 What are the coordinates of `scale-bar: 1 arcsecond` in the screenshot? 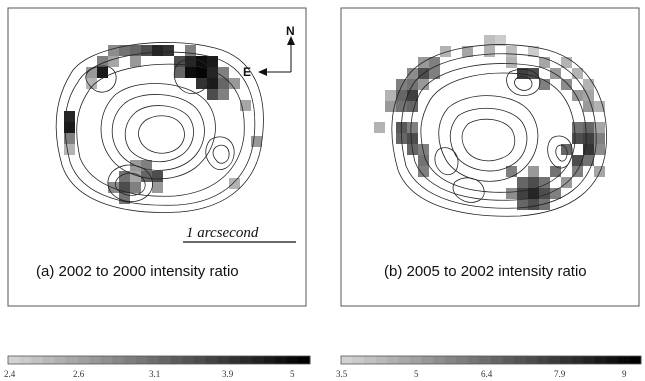 It's located at (239, 234).